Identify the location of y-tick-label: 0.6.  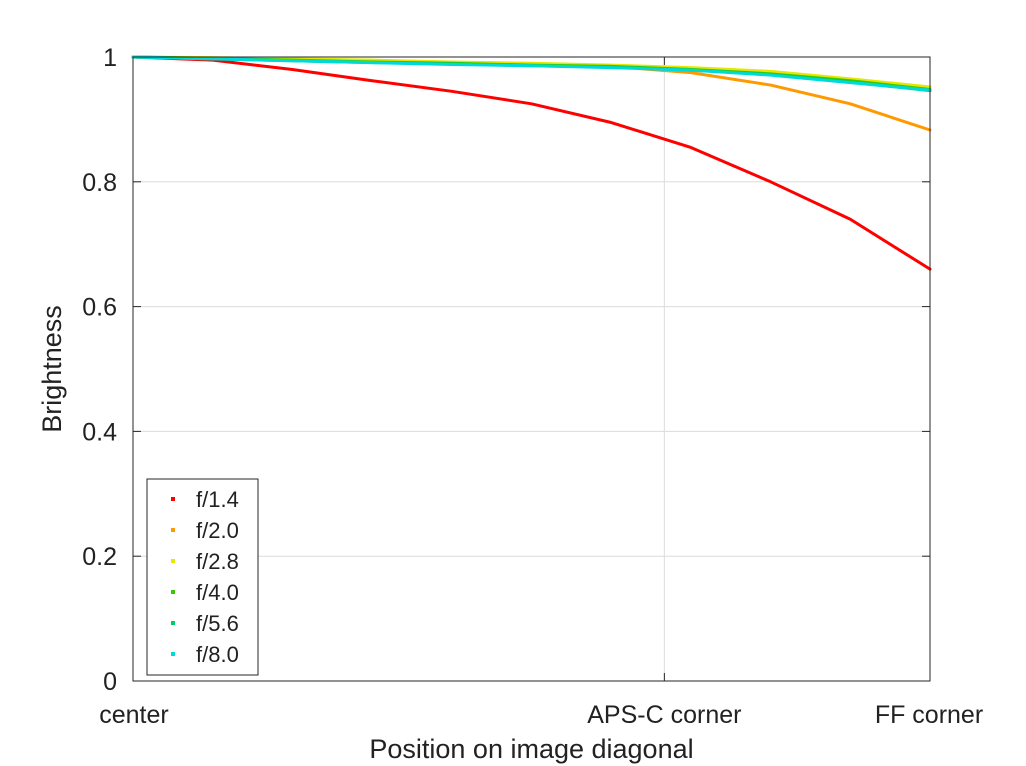
(99, 308).